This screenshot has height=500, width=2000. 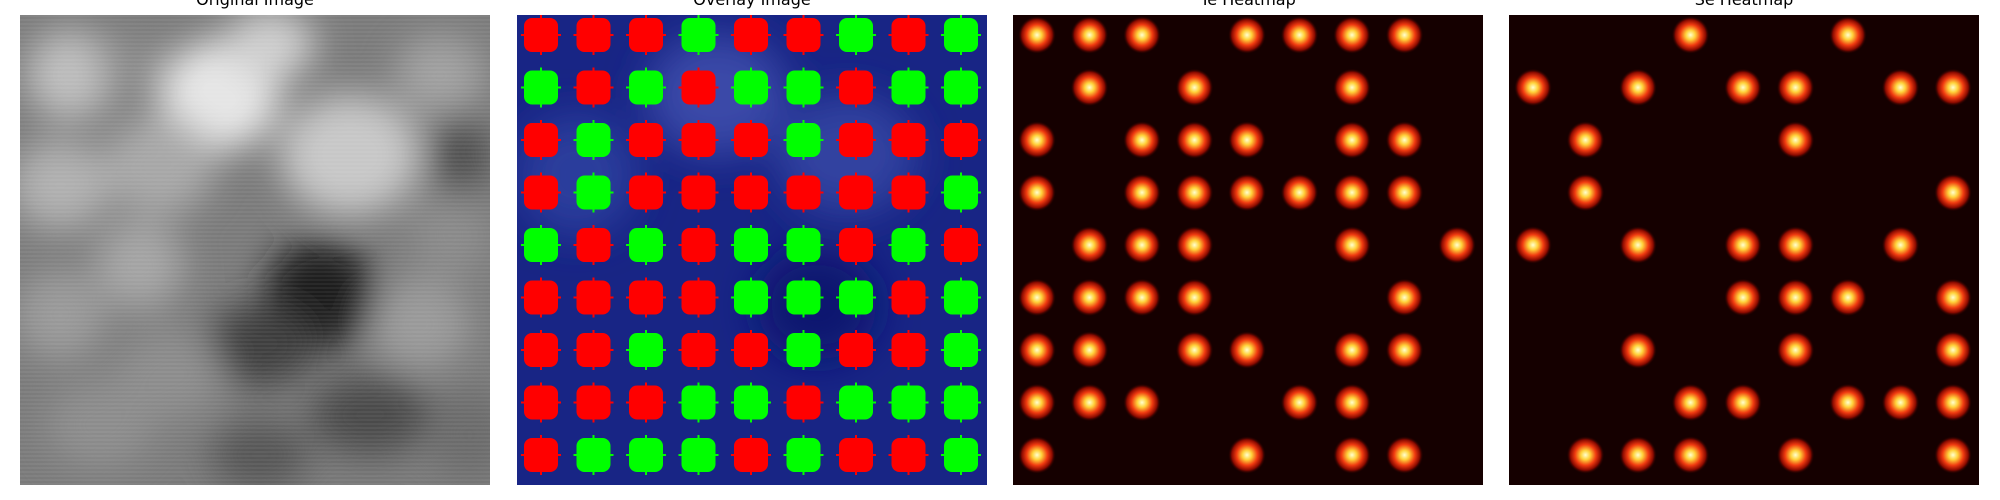 I want to click on original-image-title: Original Image, so click(x=255, y=5).